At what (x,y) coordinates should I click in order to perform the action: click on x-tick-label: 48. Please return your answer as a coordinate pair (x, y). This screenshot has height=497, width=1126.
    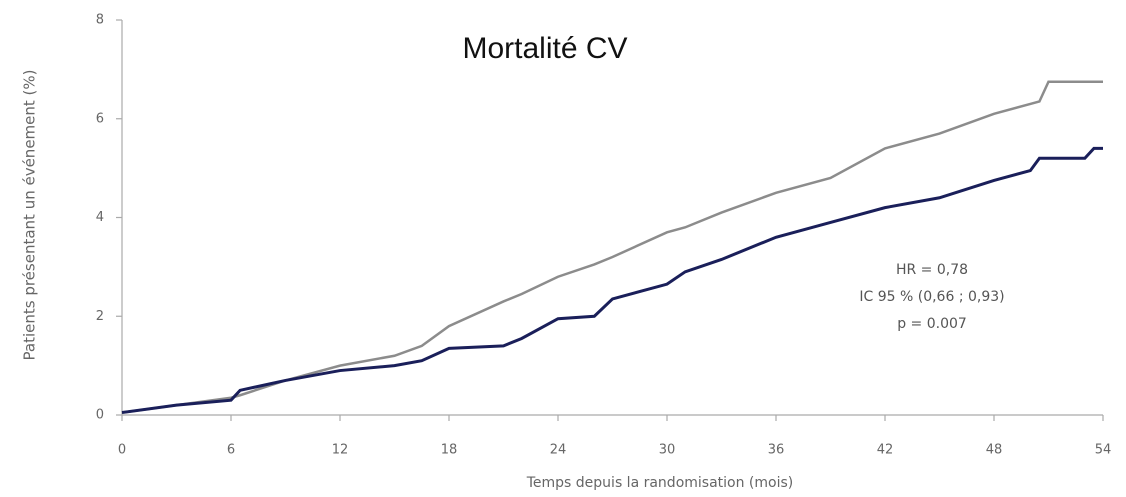
    Looking at the image, I should click on (994, 450).